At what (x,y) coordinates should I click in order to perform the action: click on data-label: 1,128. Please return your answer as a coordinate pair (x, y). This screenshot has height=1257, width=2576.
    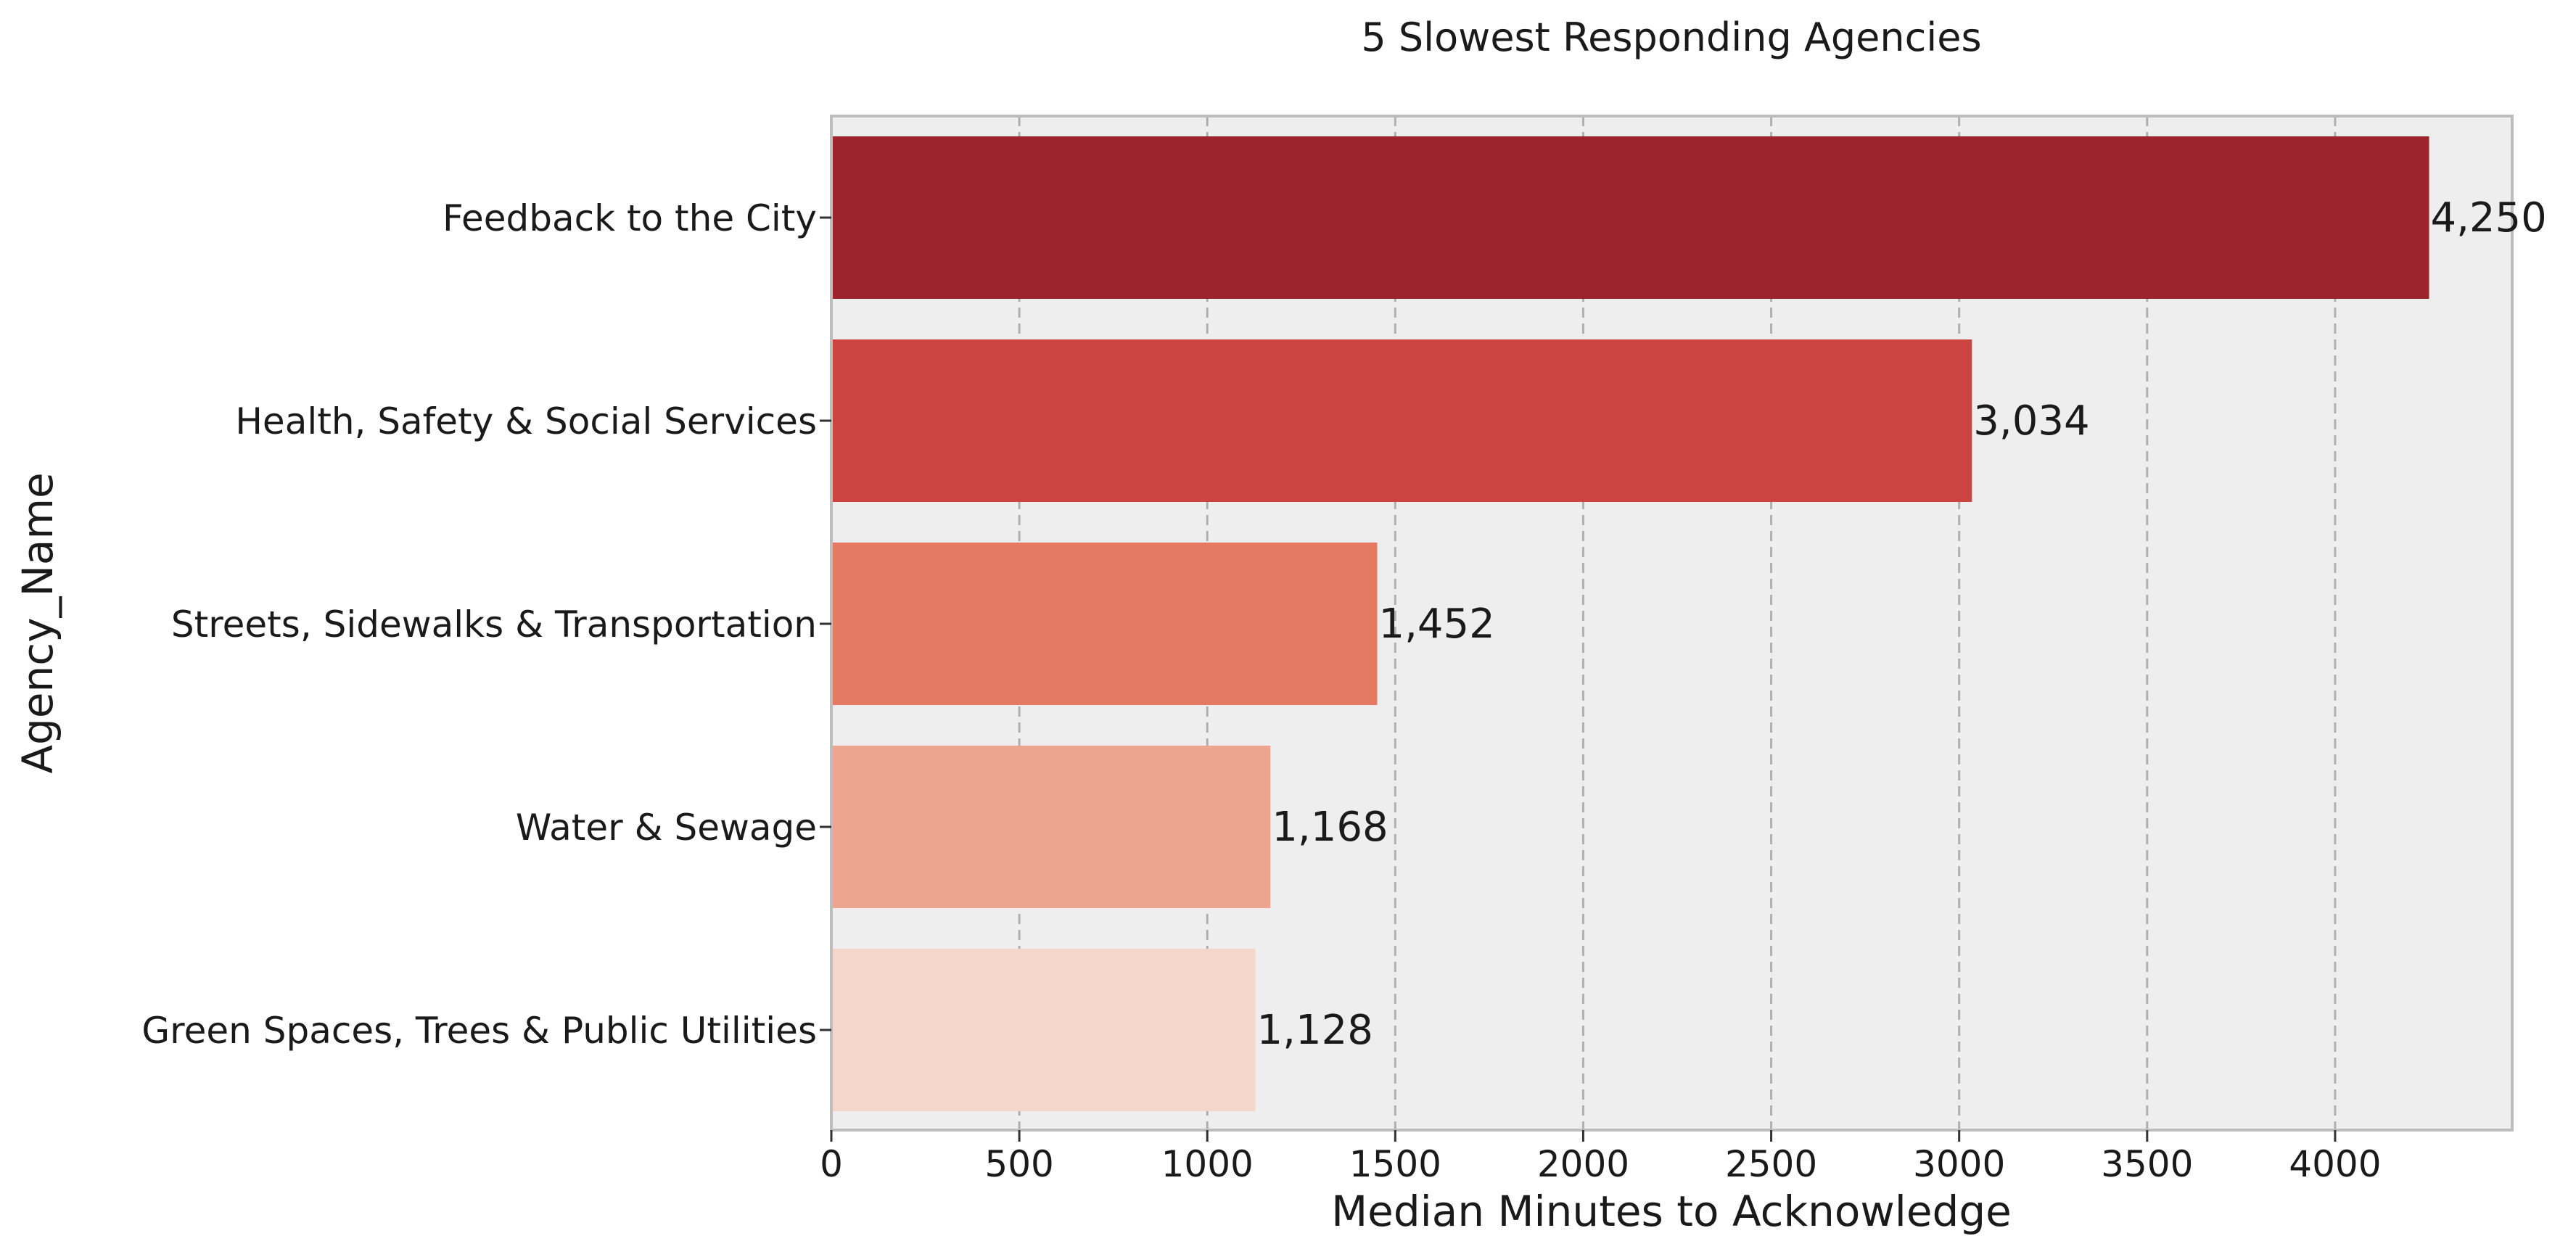
    Looking at the image, I should click on (1315, 1030).